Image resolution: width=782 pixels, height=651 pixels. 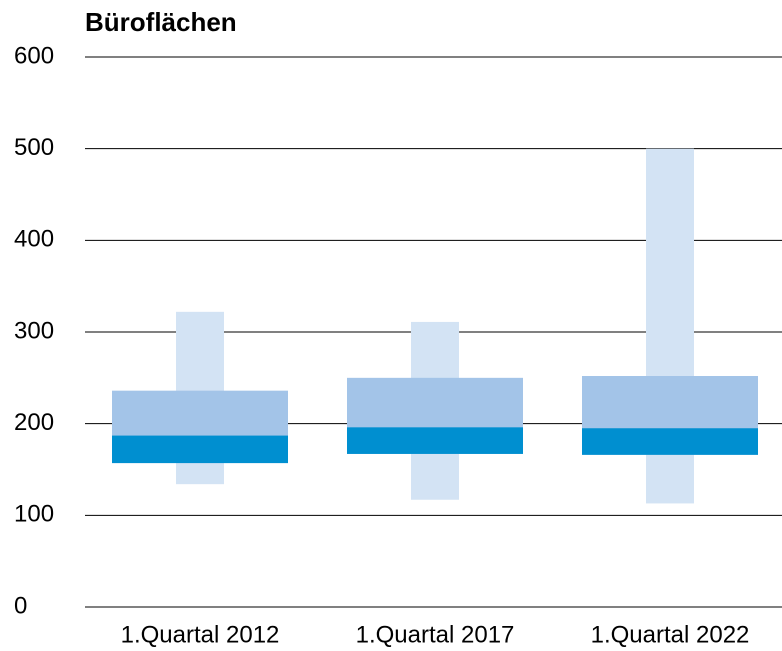 I want to click on y-tick-label: 0, so click(x=20, y=605).